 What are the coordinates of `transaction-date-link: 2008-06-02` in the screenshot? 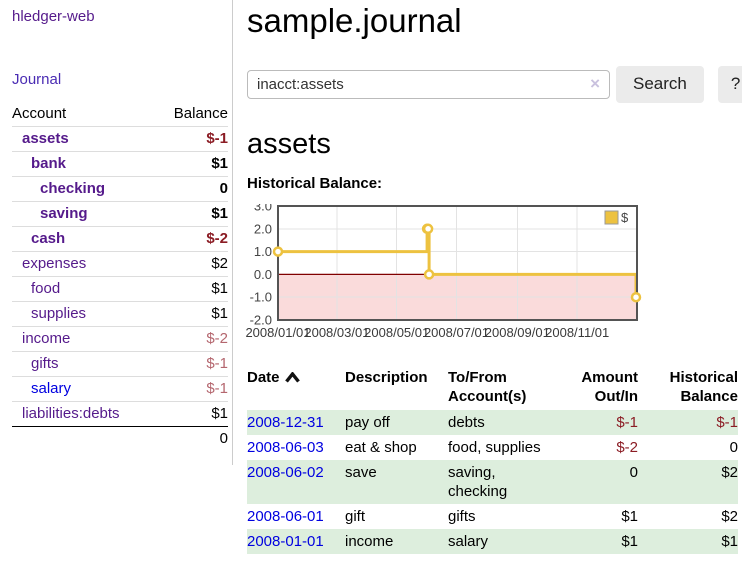 It's located at (285, 472).